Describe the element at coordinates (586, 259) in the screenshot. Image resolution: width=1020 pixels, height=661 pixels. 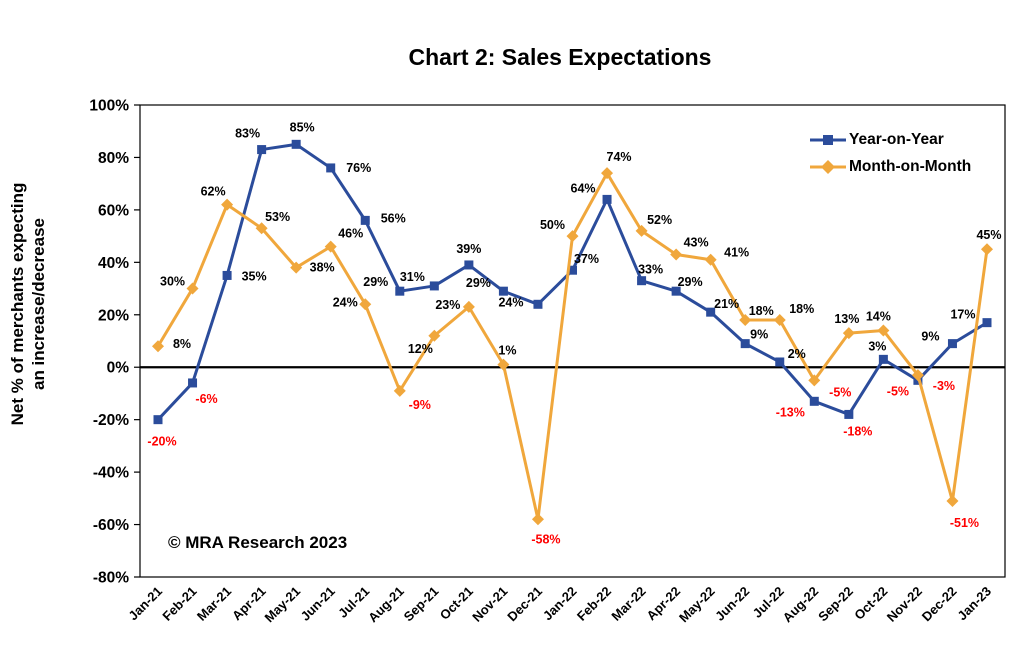
I see `data-label: 37%` at that location.